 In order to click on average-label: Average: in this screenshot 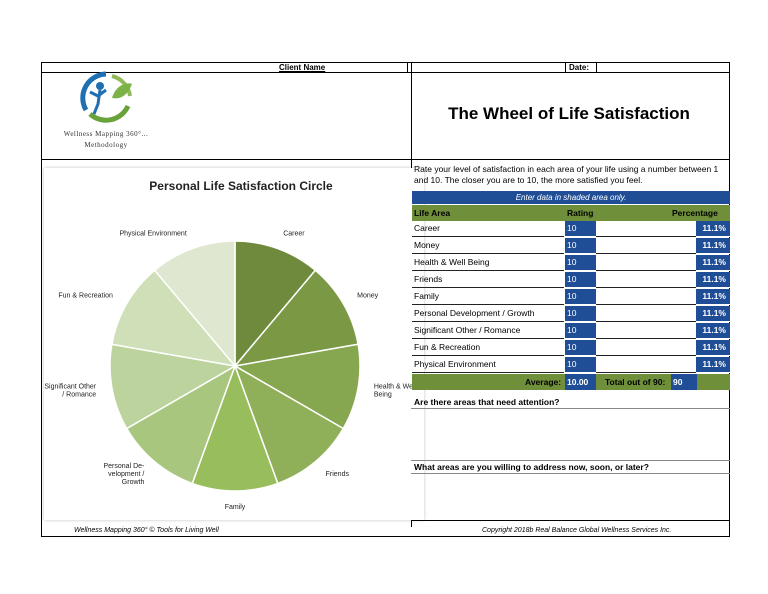, I will do `click(543, 382)`.